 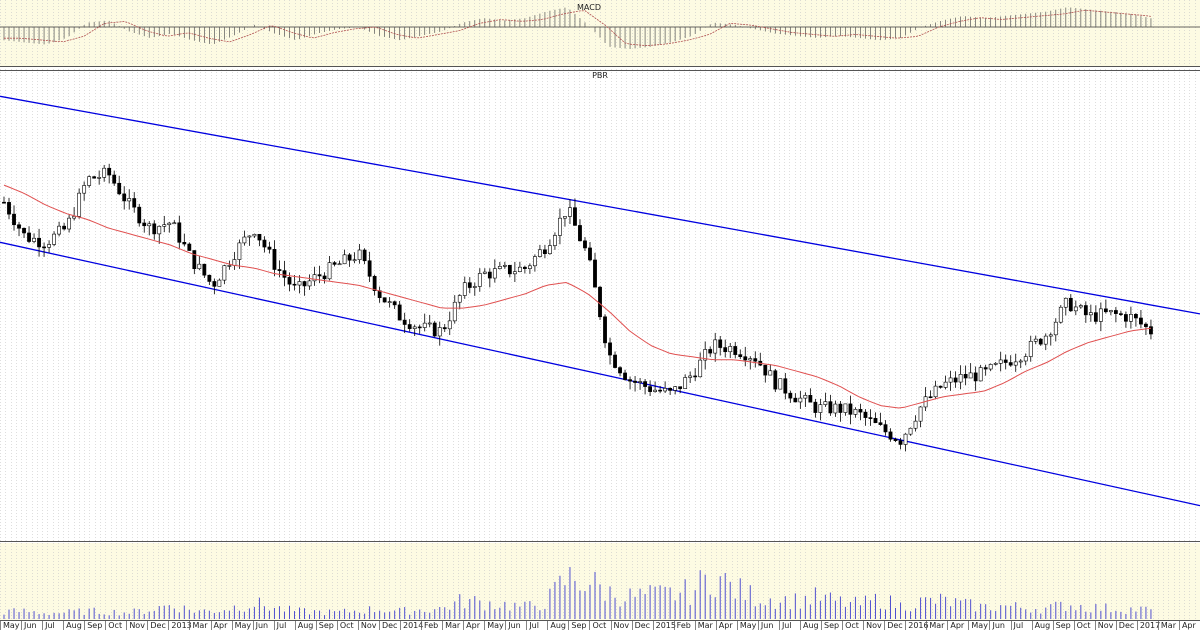 I want to click on axis-label: 2015, so click(x=666, y=625).